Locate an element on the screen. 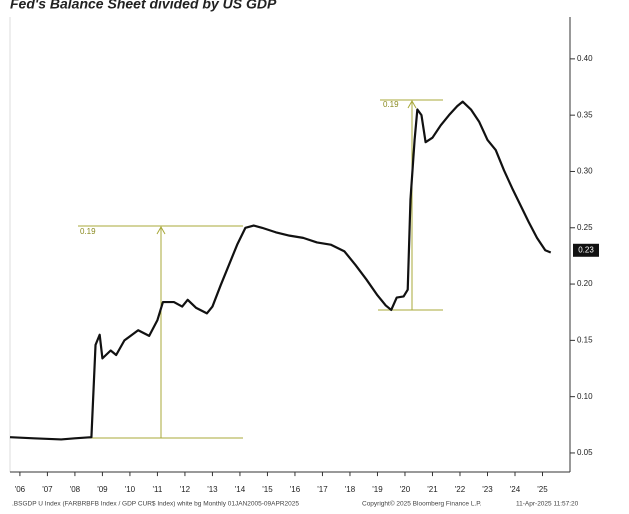 Image resolution: width=629 pixels, height=514 pixels. x-tick-label: '18 is located at coordinates (350, 489).